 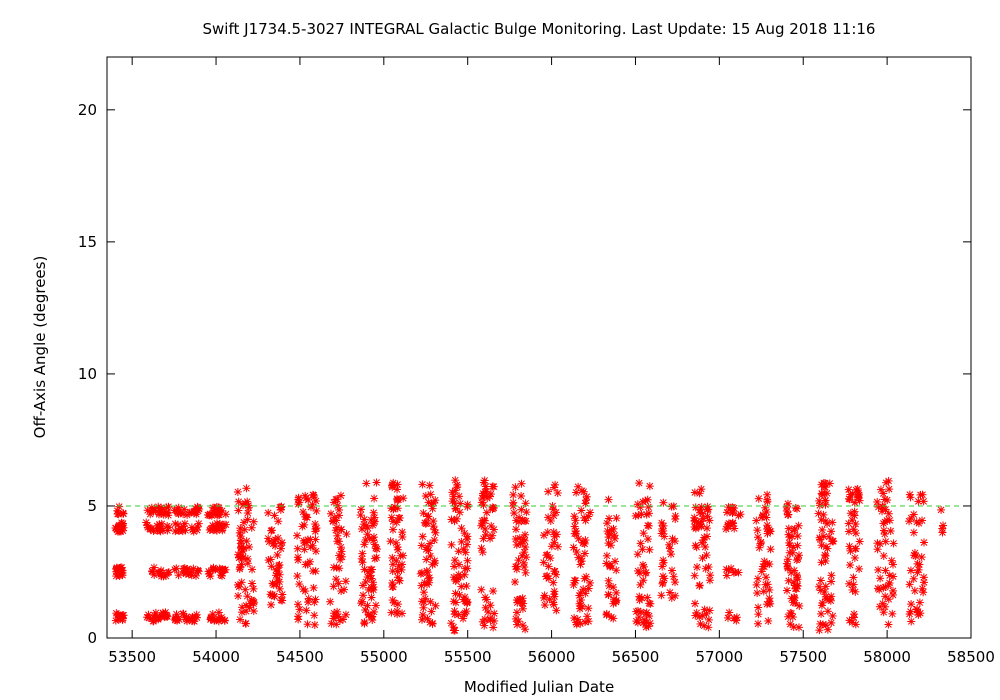 What do you see at coordinates (552, 657) in the screenshot?
I see `x-tick-label: 56000` at bounding box center [552, 657].